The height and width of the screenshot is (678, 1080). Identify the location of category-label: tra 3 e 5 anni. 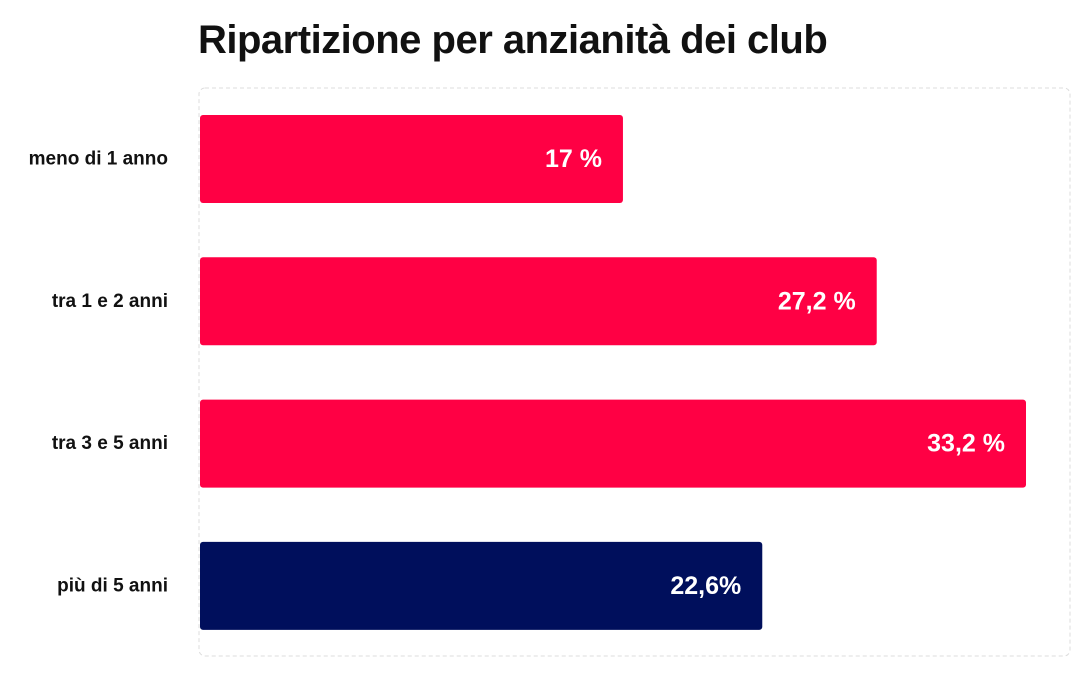
(110, 443).